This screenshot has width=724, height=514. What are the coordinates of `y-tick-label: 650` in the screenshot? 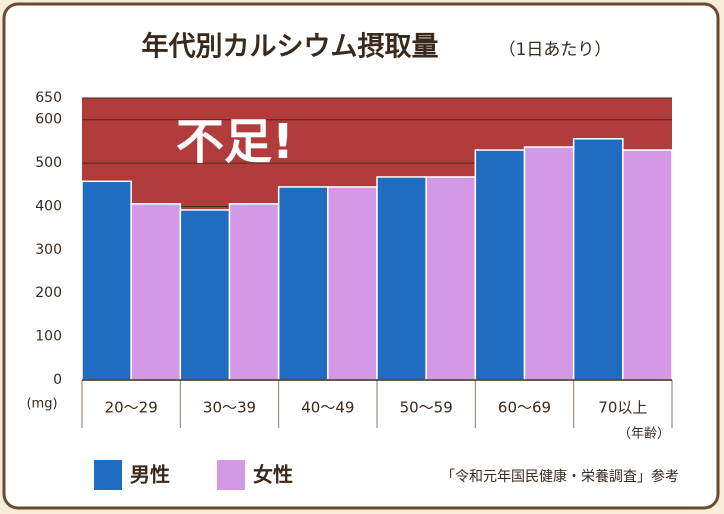 It's located at (48, 98).